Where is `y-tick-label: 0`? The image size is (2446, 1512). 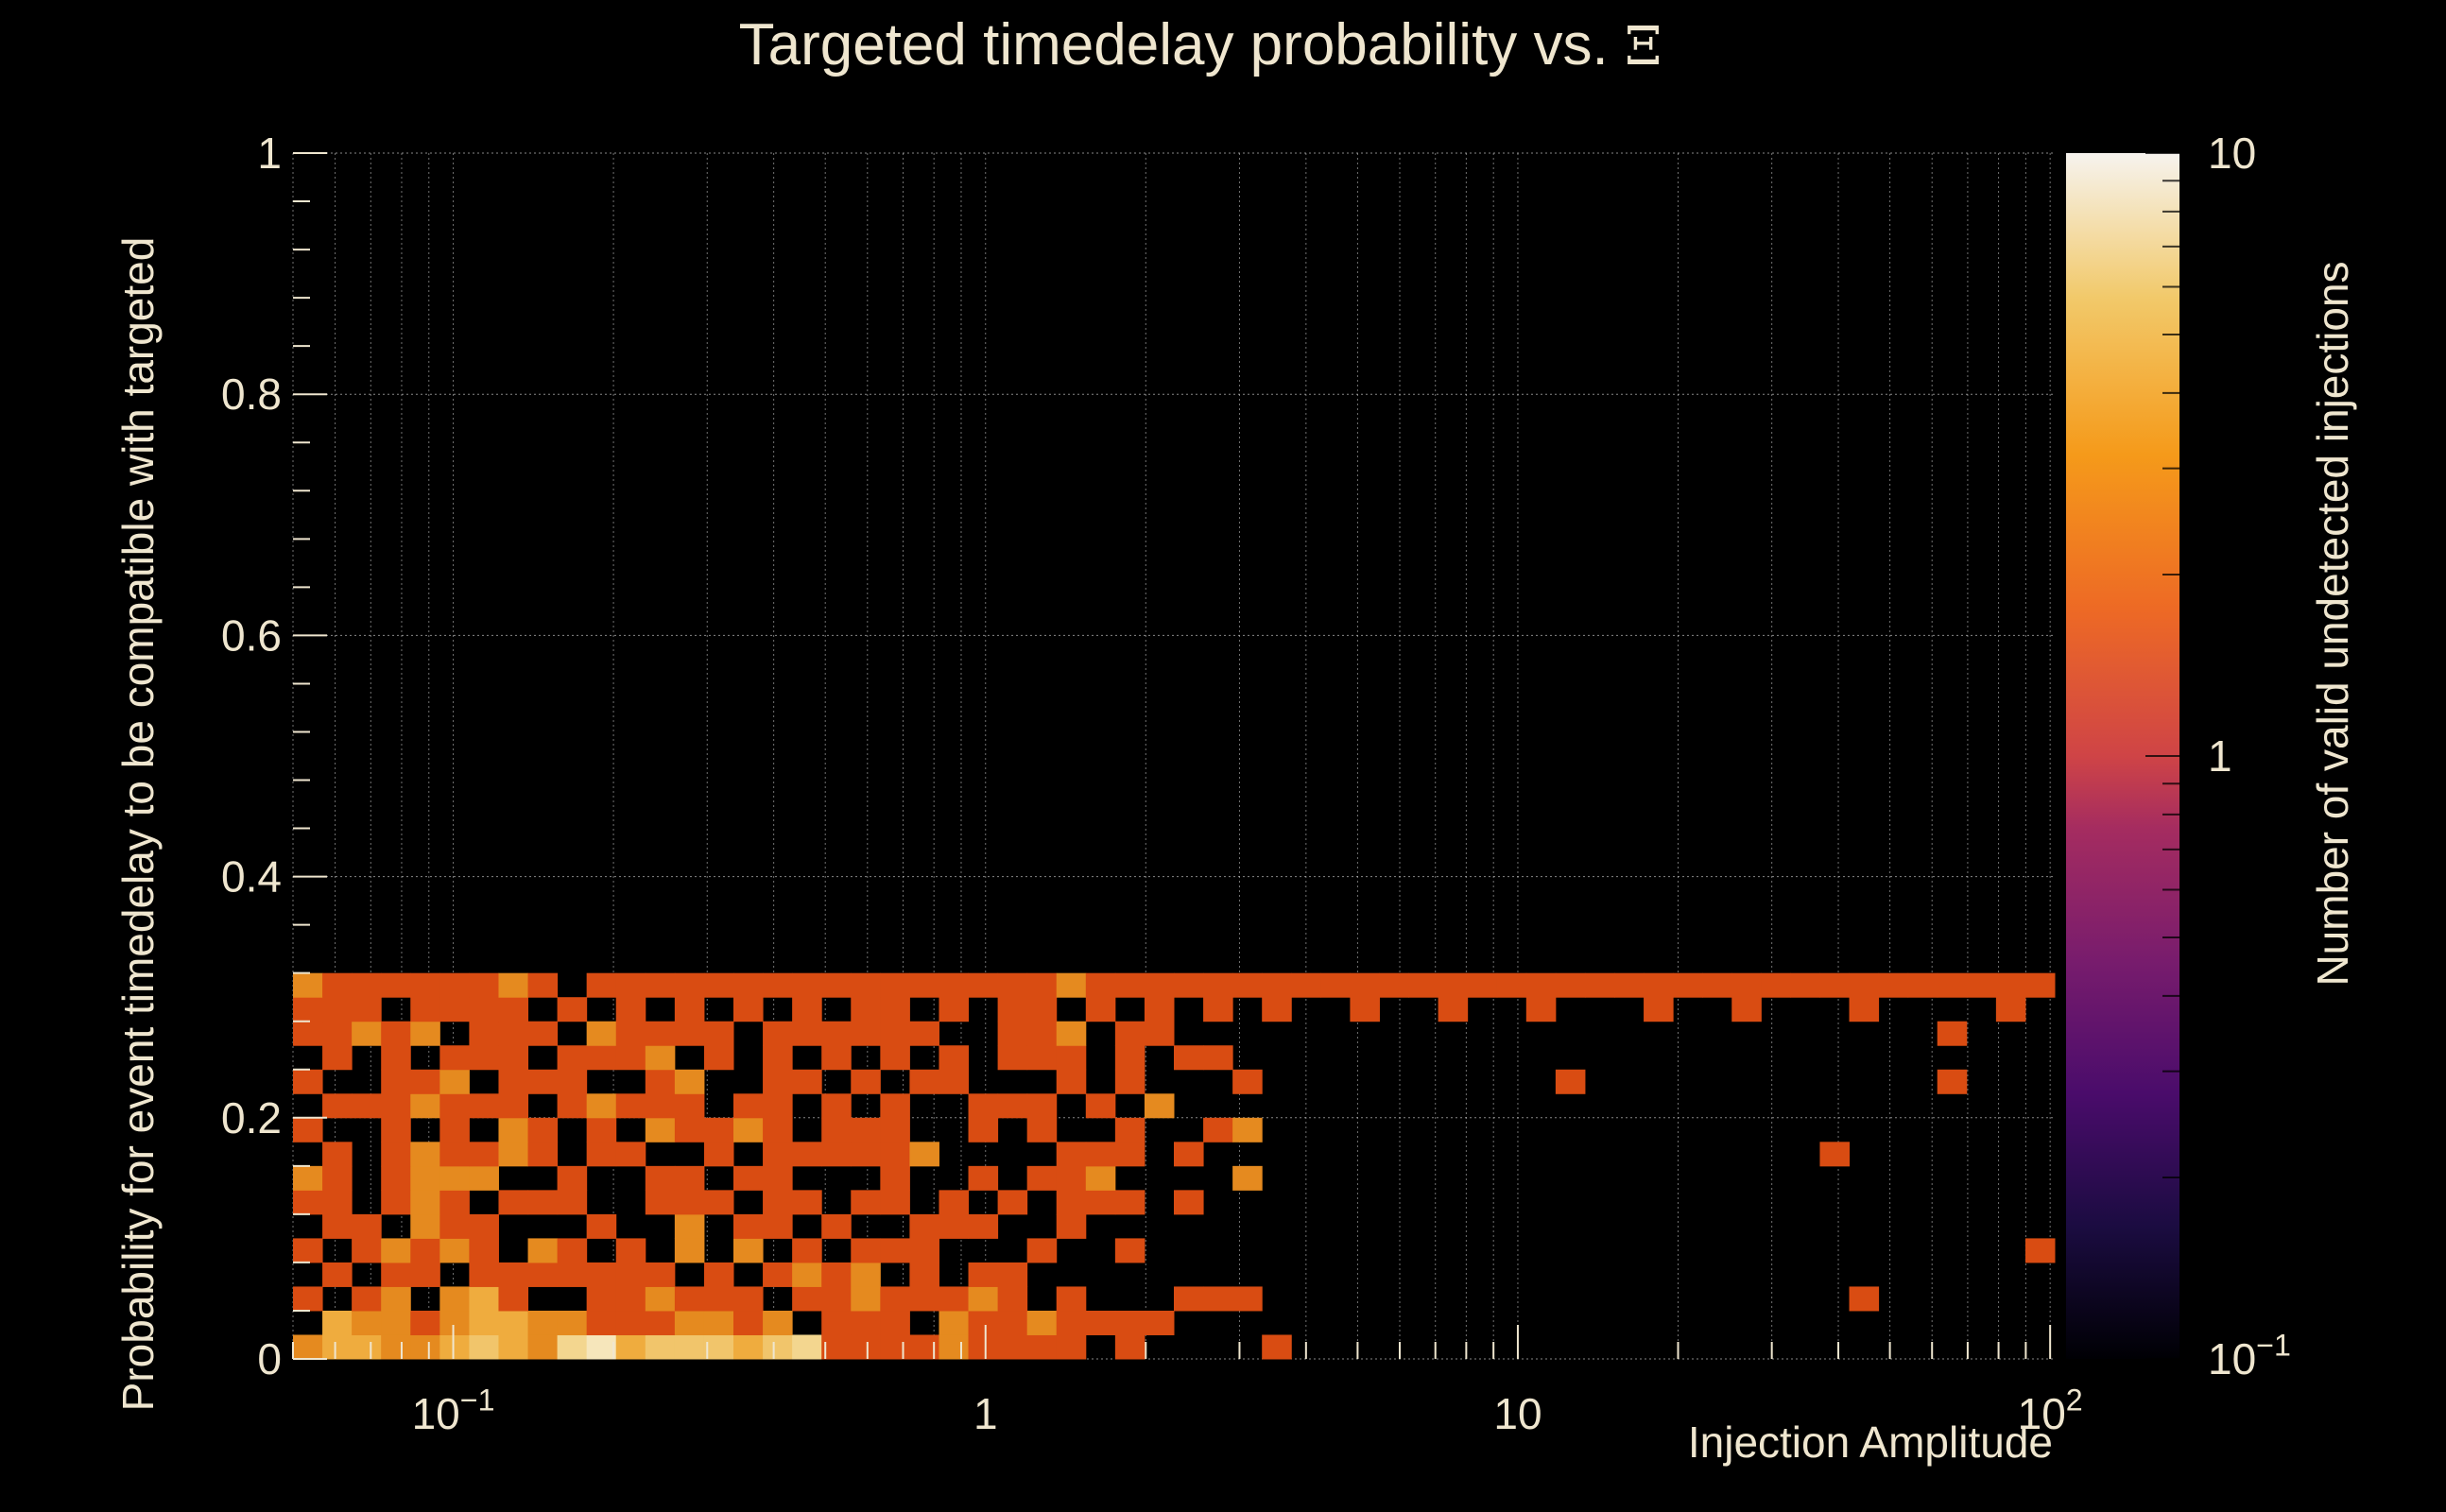 y-tick-label: 0 is located at coordinates (269, 1358).